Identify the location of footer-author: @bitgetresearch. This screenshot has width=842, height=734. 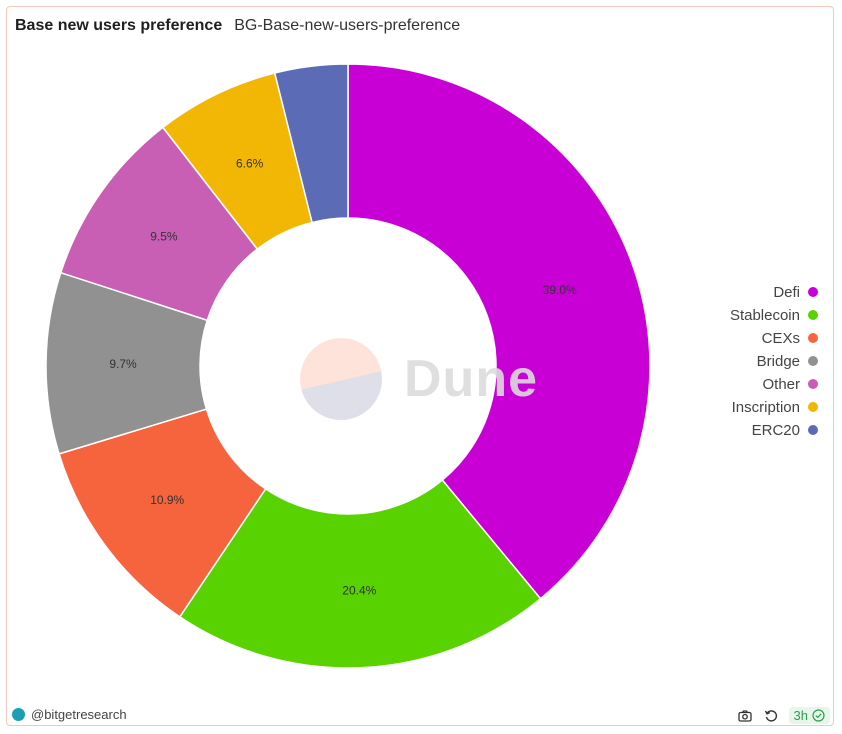
(69, 714).